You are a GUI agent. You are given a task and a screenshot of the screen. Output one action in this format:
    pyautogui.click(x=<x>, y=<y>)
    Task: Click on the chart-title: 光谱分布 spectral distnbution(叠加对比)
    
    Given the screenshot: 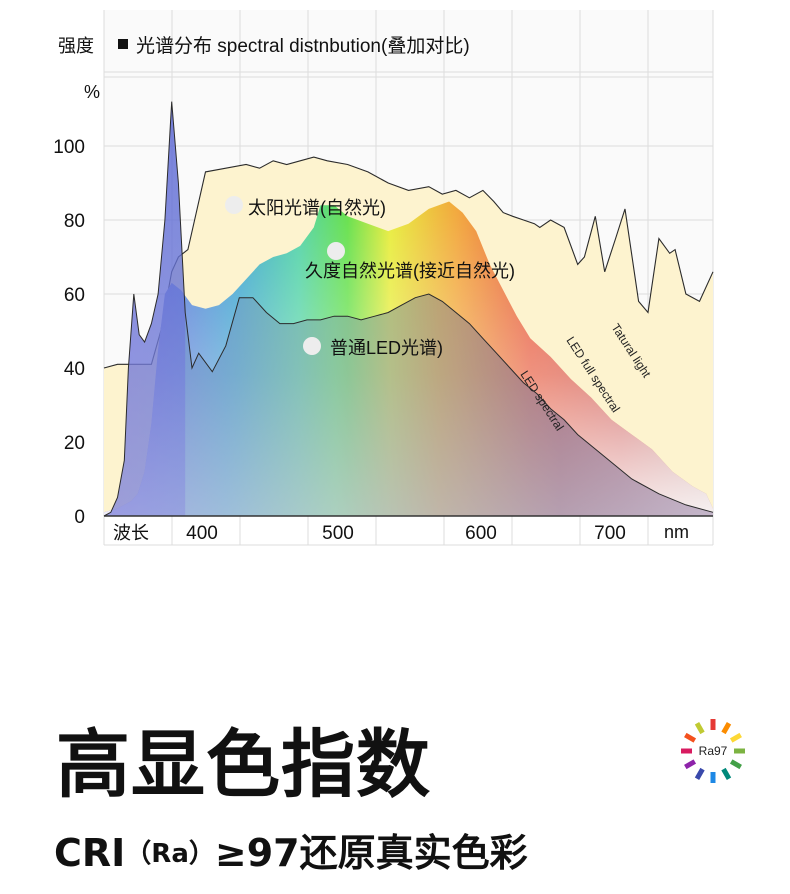 What is the action you would take?
    pyautogui.click(x=303, y=46)
    